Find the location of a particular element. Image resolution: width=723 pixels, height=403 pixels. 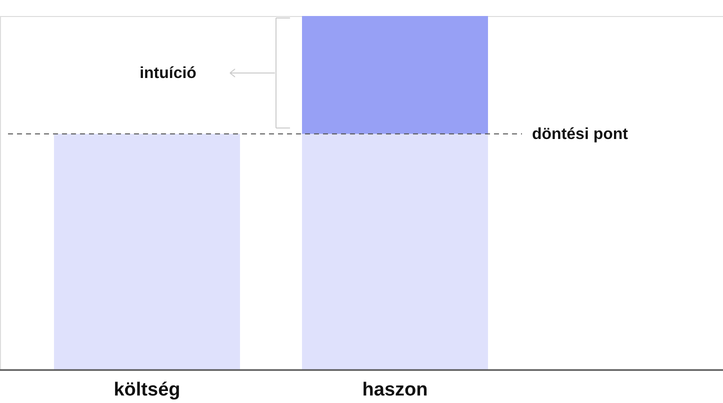

x-tick-label: haszon is located at coordinates (395, 390).